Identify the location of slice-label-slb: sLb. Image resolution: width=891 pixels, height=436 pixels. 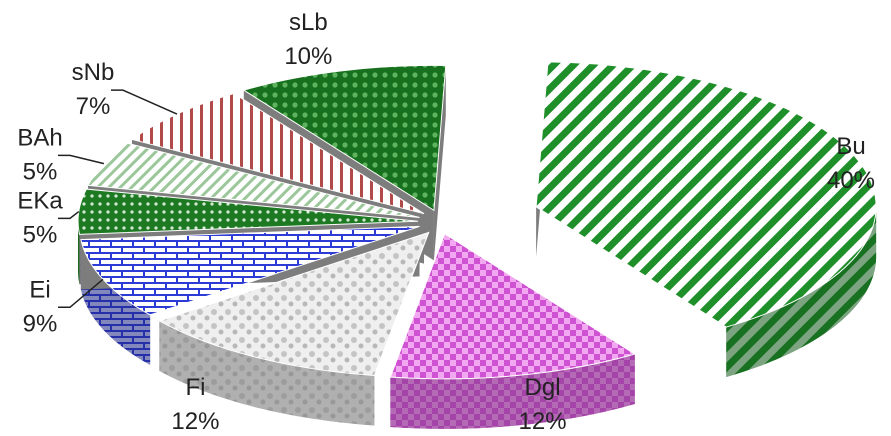
(308, 22).